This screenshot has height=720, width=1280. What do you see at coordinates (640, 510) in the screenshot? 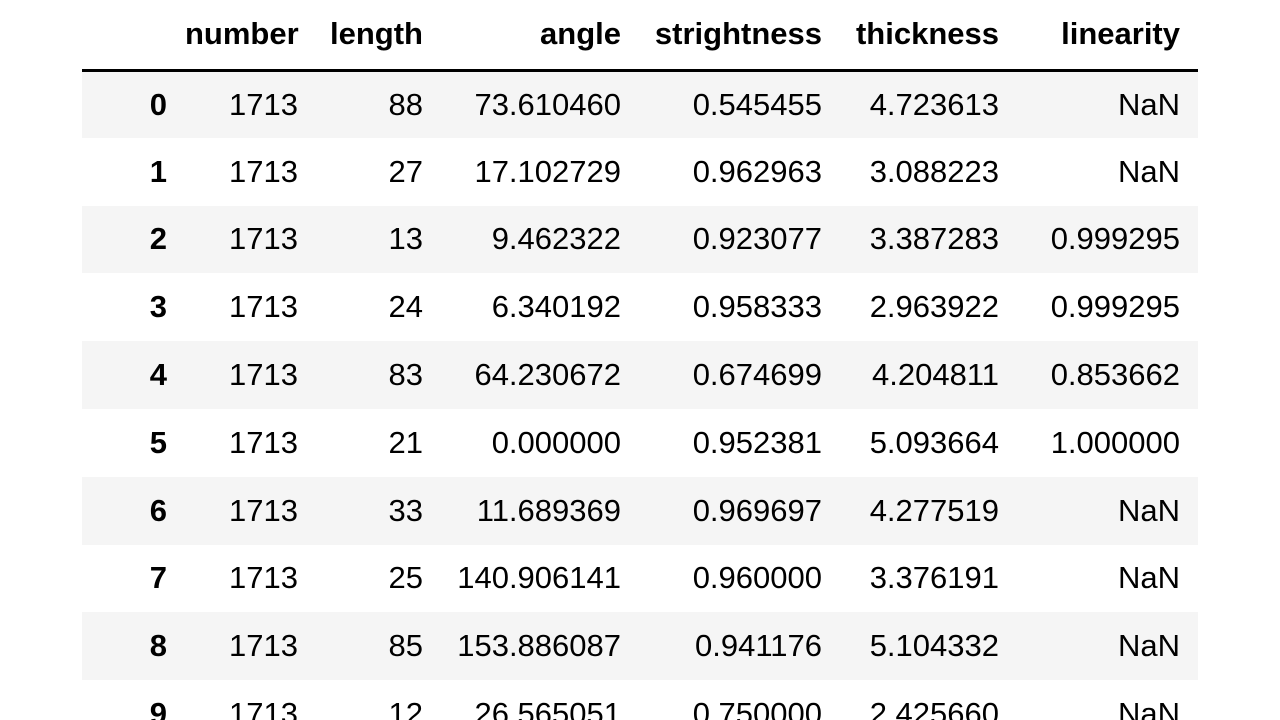
I see `table-row: 6 1713 33 11.689369 0.969697 4.277519 NaN` at bounding box center [640, 510].